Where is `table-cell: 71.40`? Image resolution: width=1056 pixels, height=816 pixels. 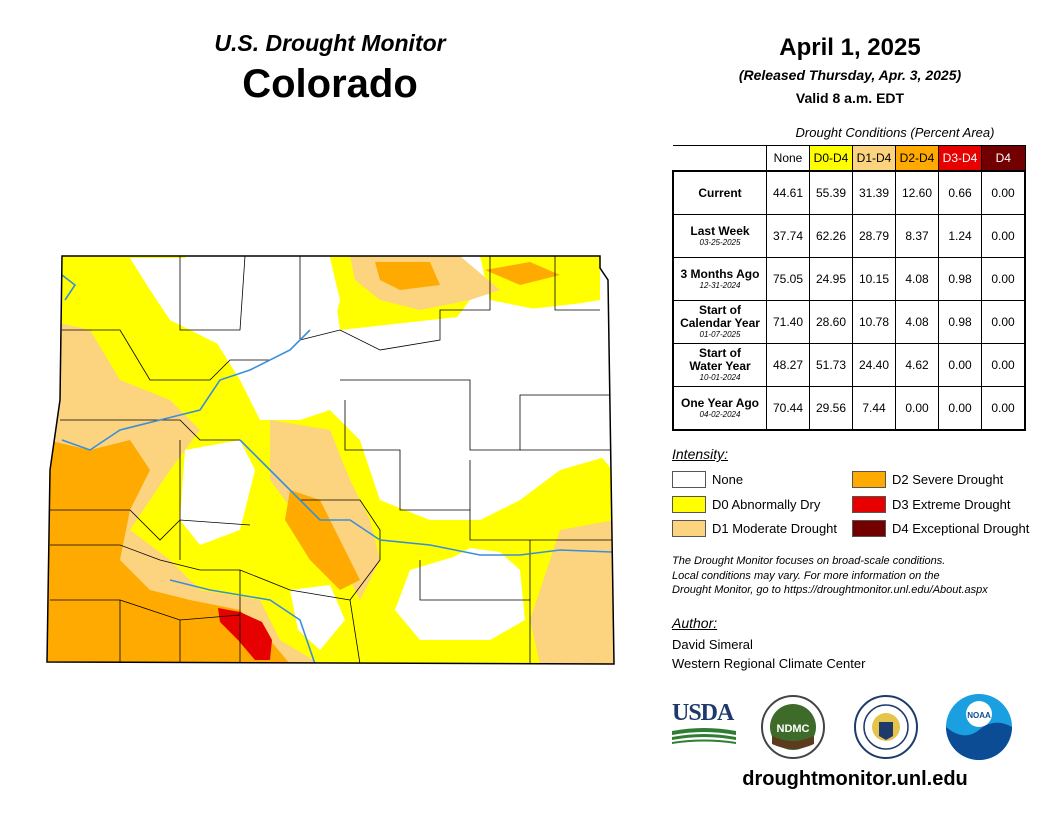
table-cell: 71.40 is located at coordinates (788, 322).